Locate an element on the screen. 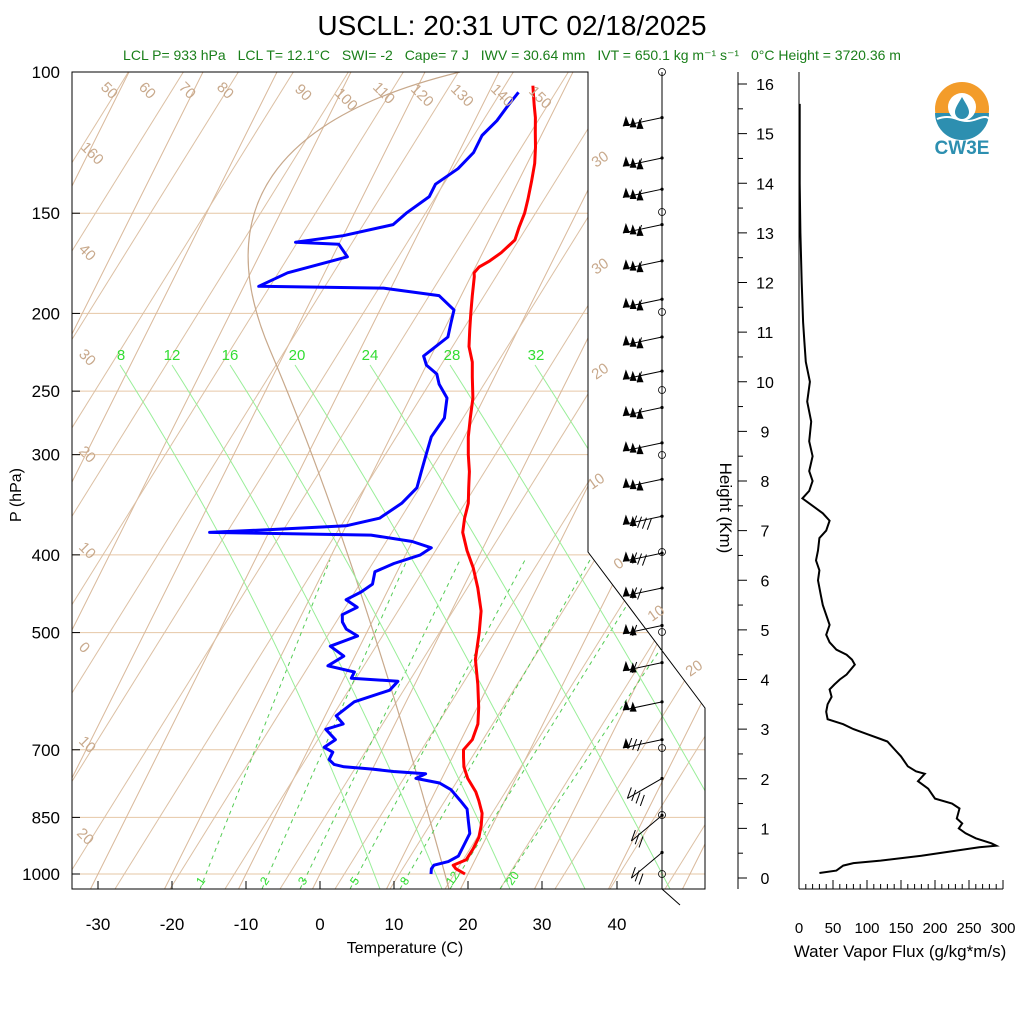 The width and height of the screenshot is (1024, 1024). flux-y-tick-label: 13 is located at coordinates (765, 234).